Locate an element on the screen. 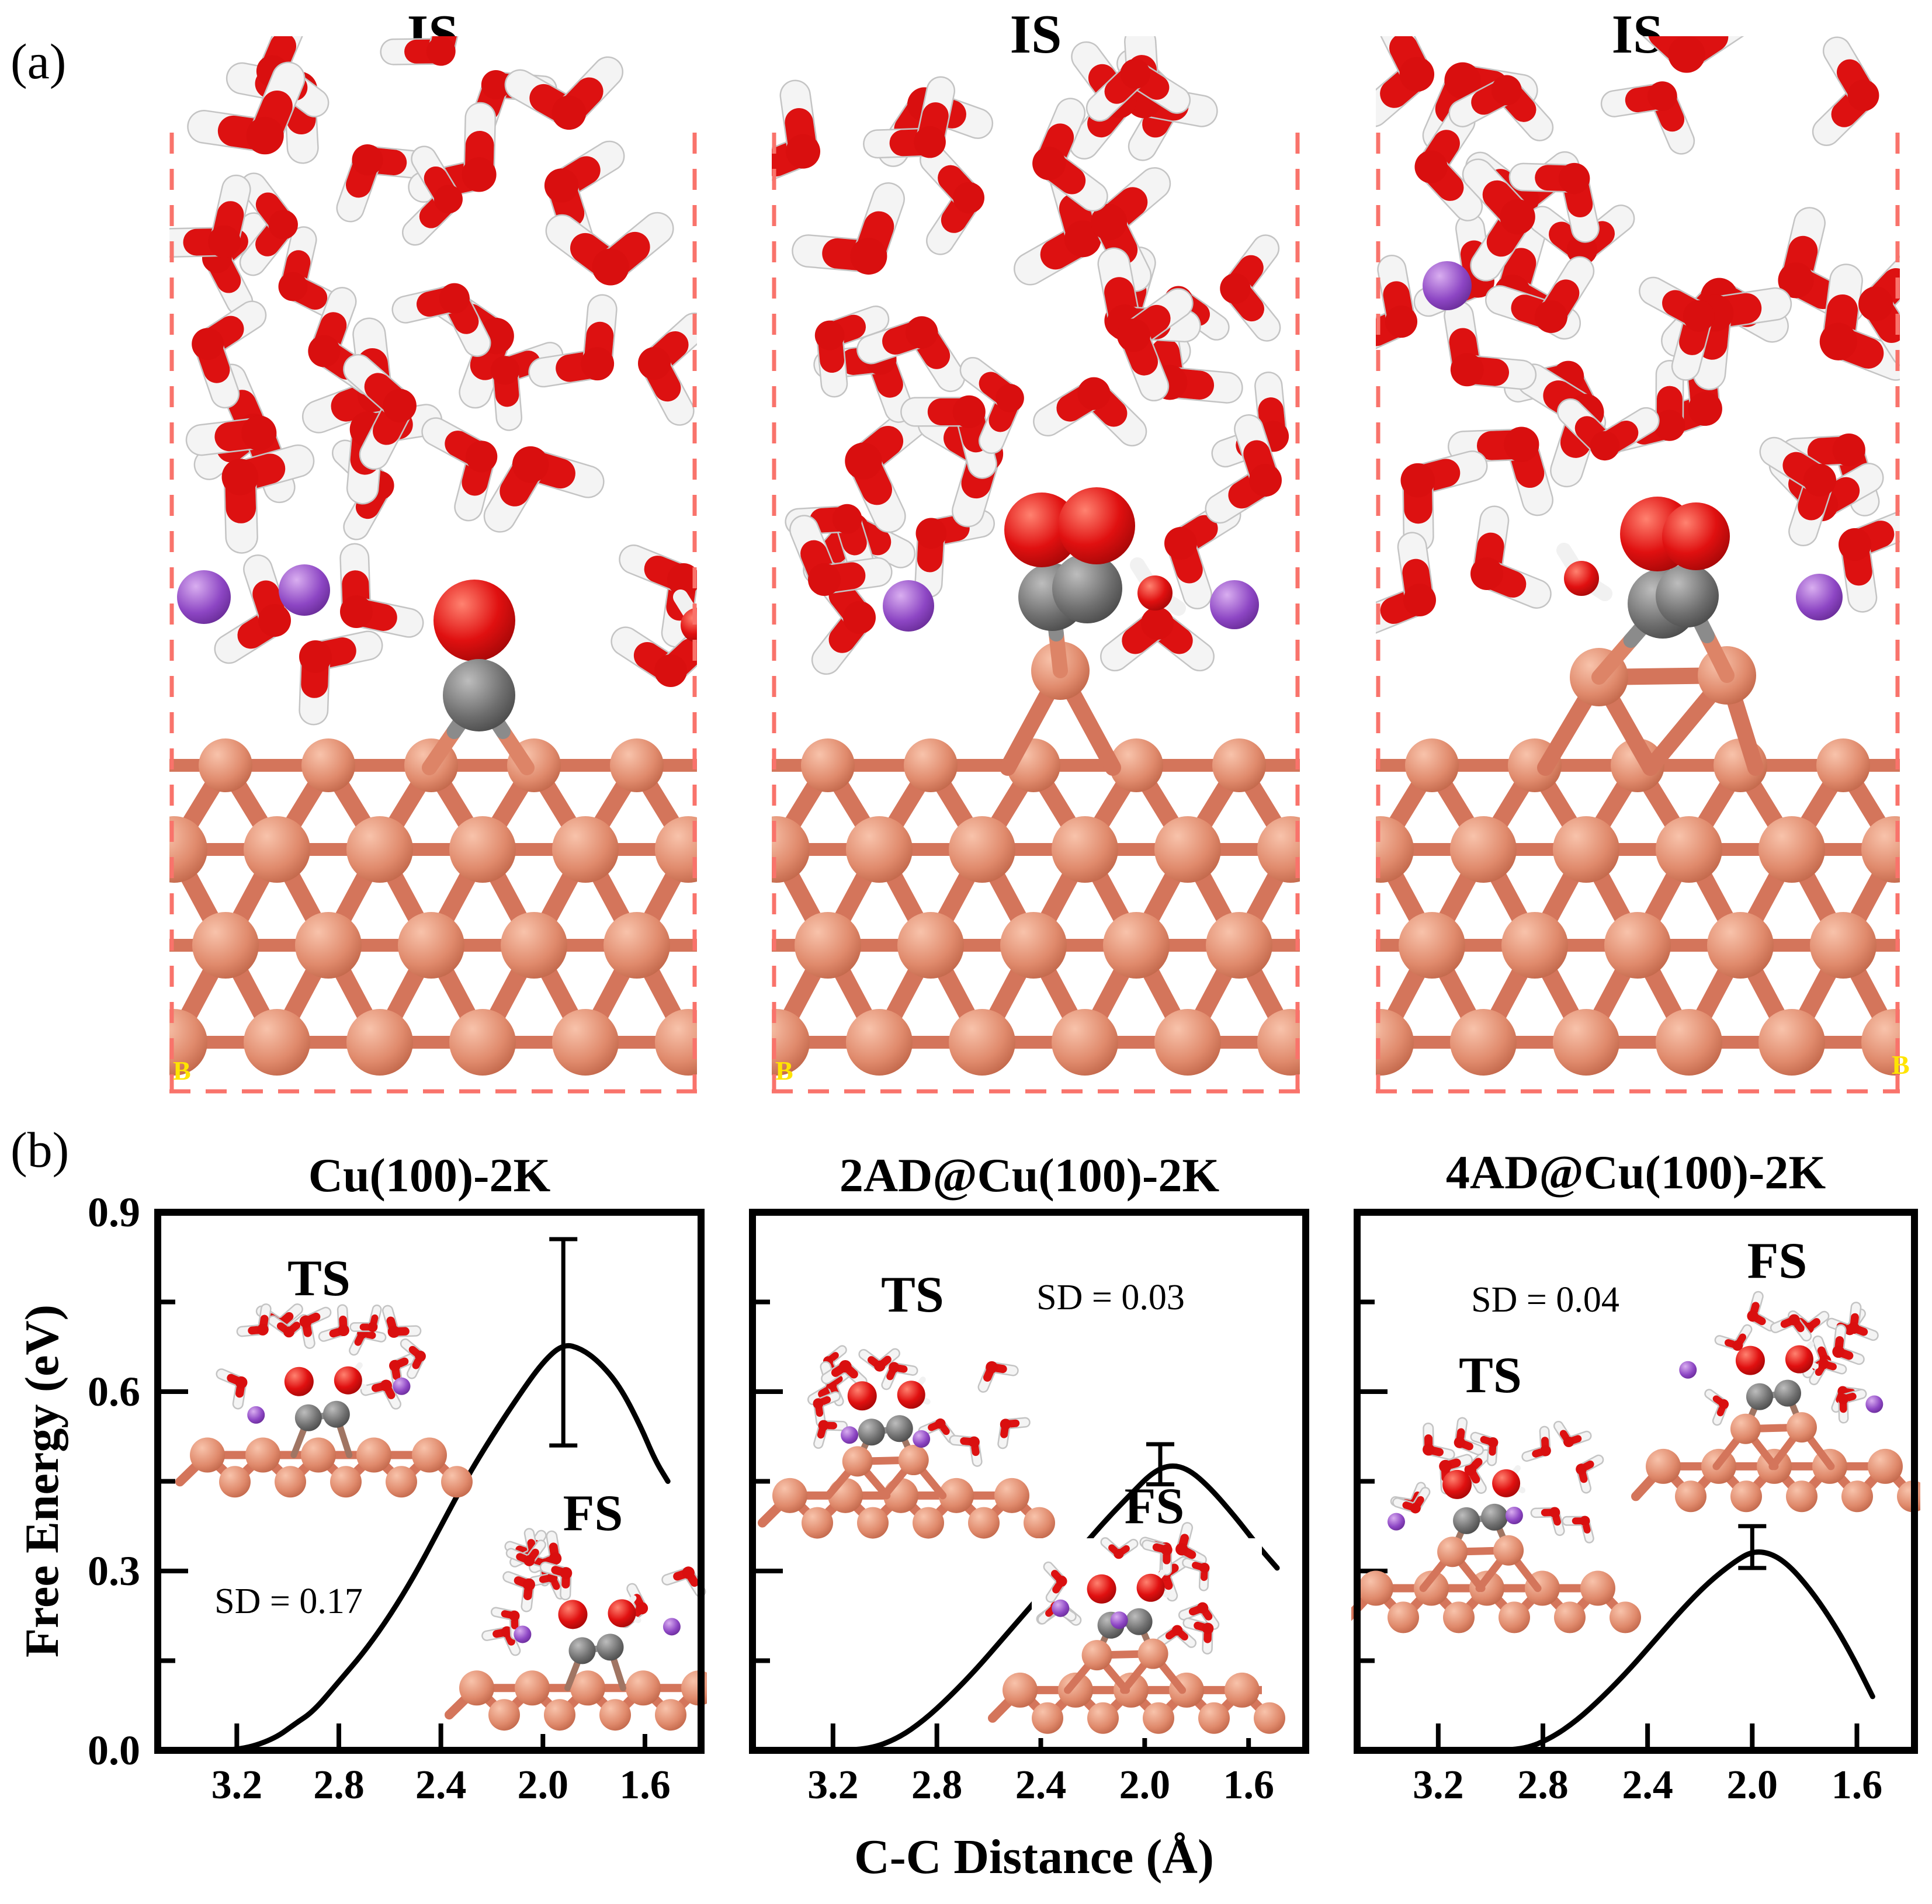 This screenshot has height=1904, width=1932. svg-text: 2.8 is located at coordinates (937, 1785).